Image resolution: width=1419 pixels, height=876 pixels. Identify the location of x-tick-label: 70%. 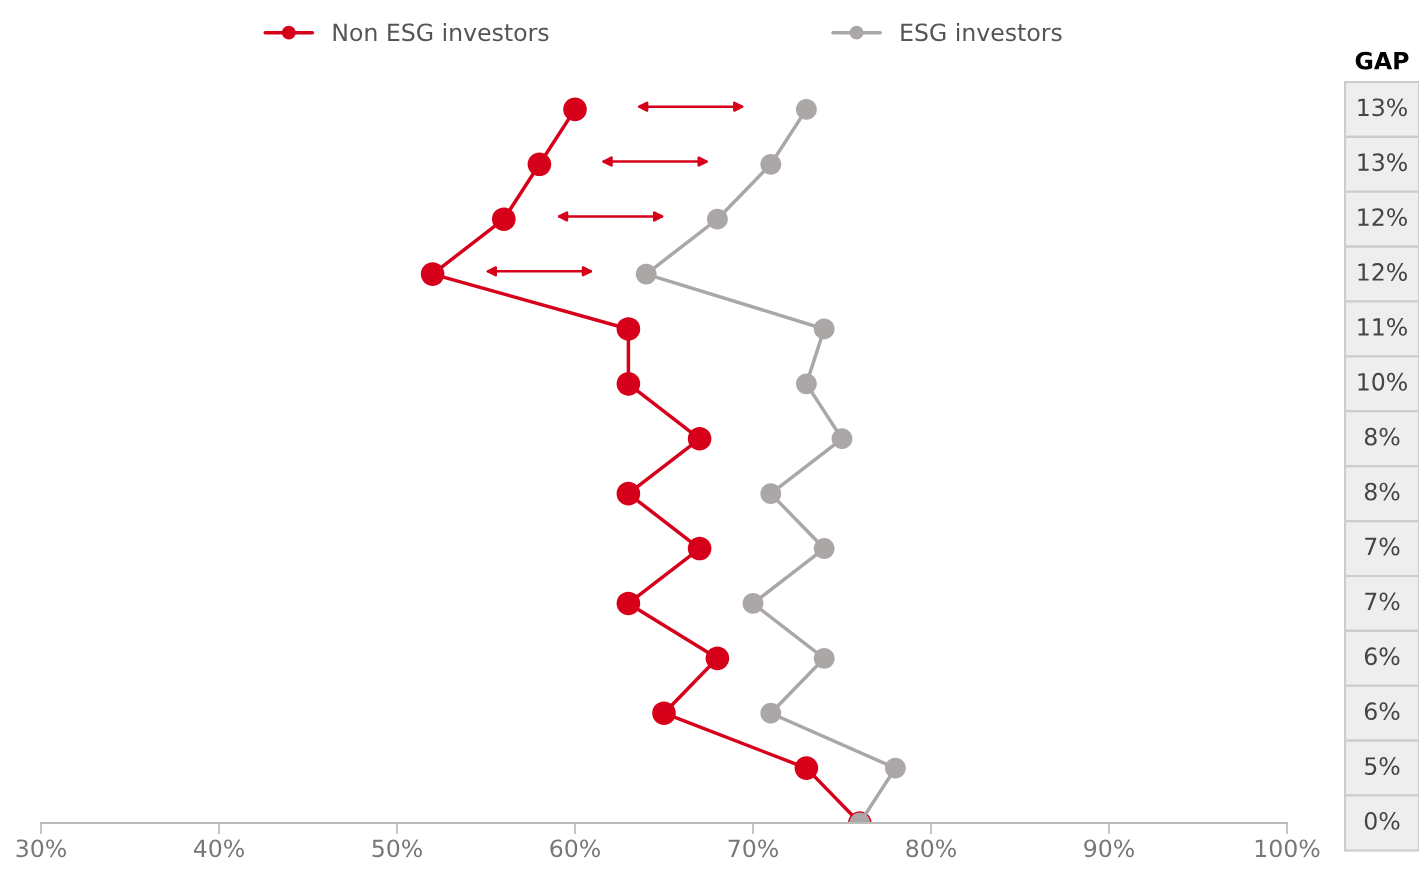
(753, 848).